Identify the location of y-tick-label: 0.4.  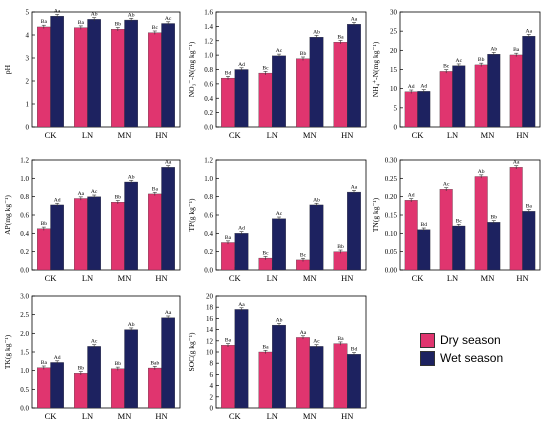
(208, 99).